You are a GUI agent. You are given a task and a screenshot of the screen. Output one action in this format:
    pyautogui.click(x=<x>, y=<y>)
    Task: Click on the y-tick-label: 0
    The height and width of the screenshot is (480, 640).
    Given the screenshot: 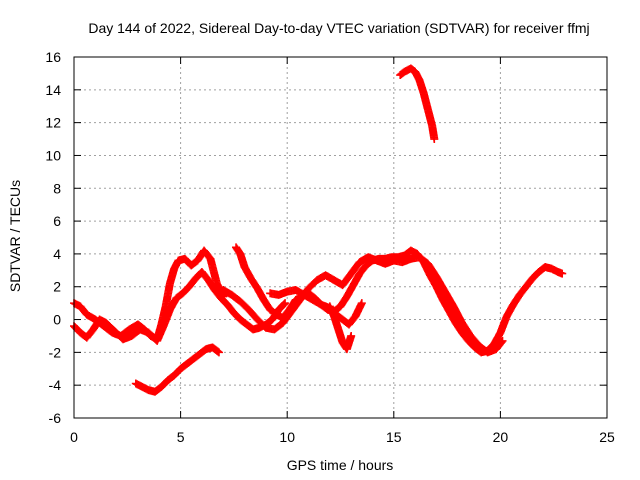 What is the action you would take?
    pyautogui.click(x=57, y=320)
    